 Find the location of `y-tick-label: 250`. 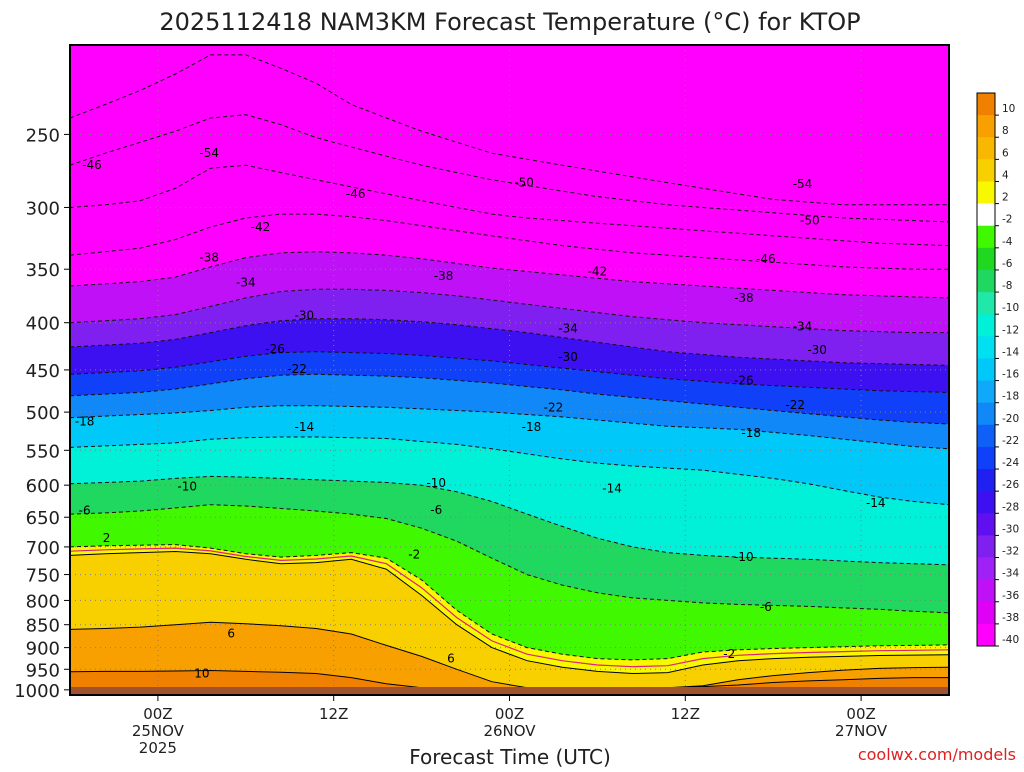

y-tick-label: 250 is located at coordinates (43, 135).